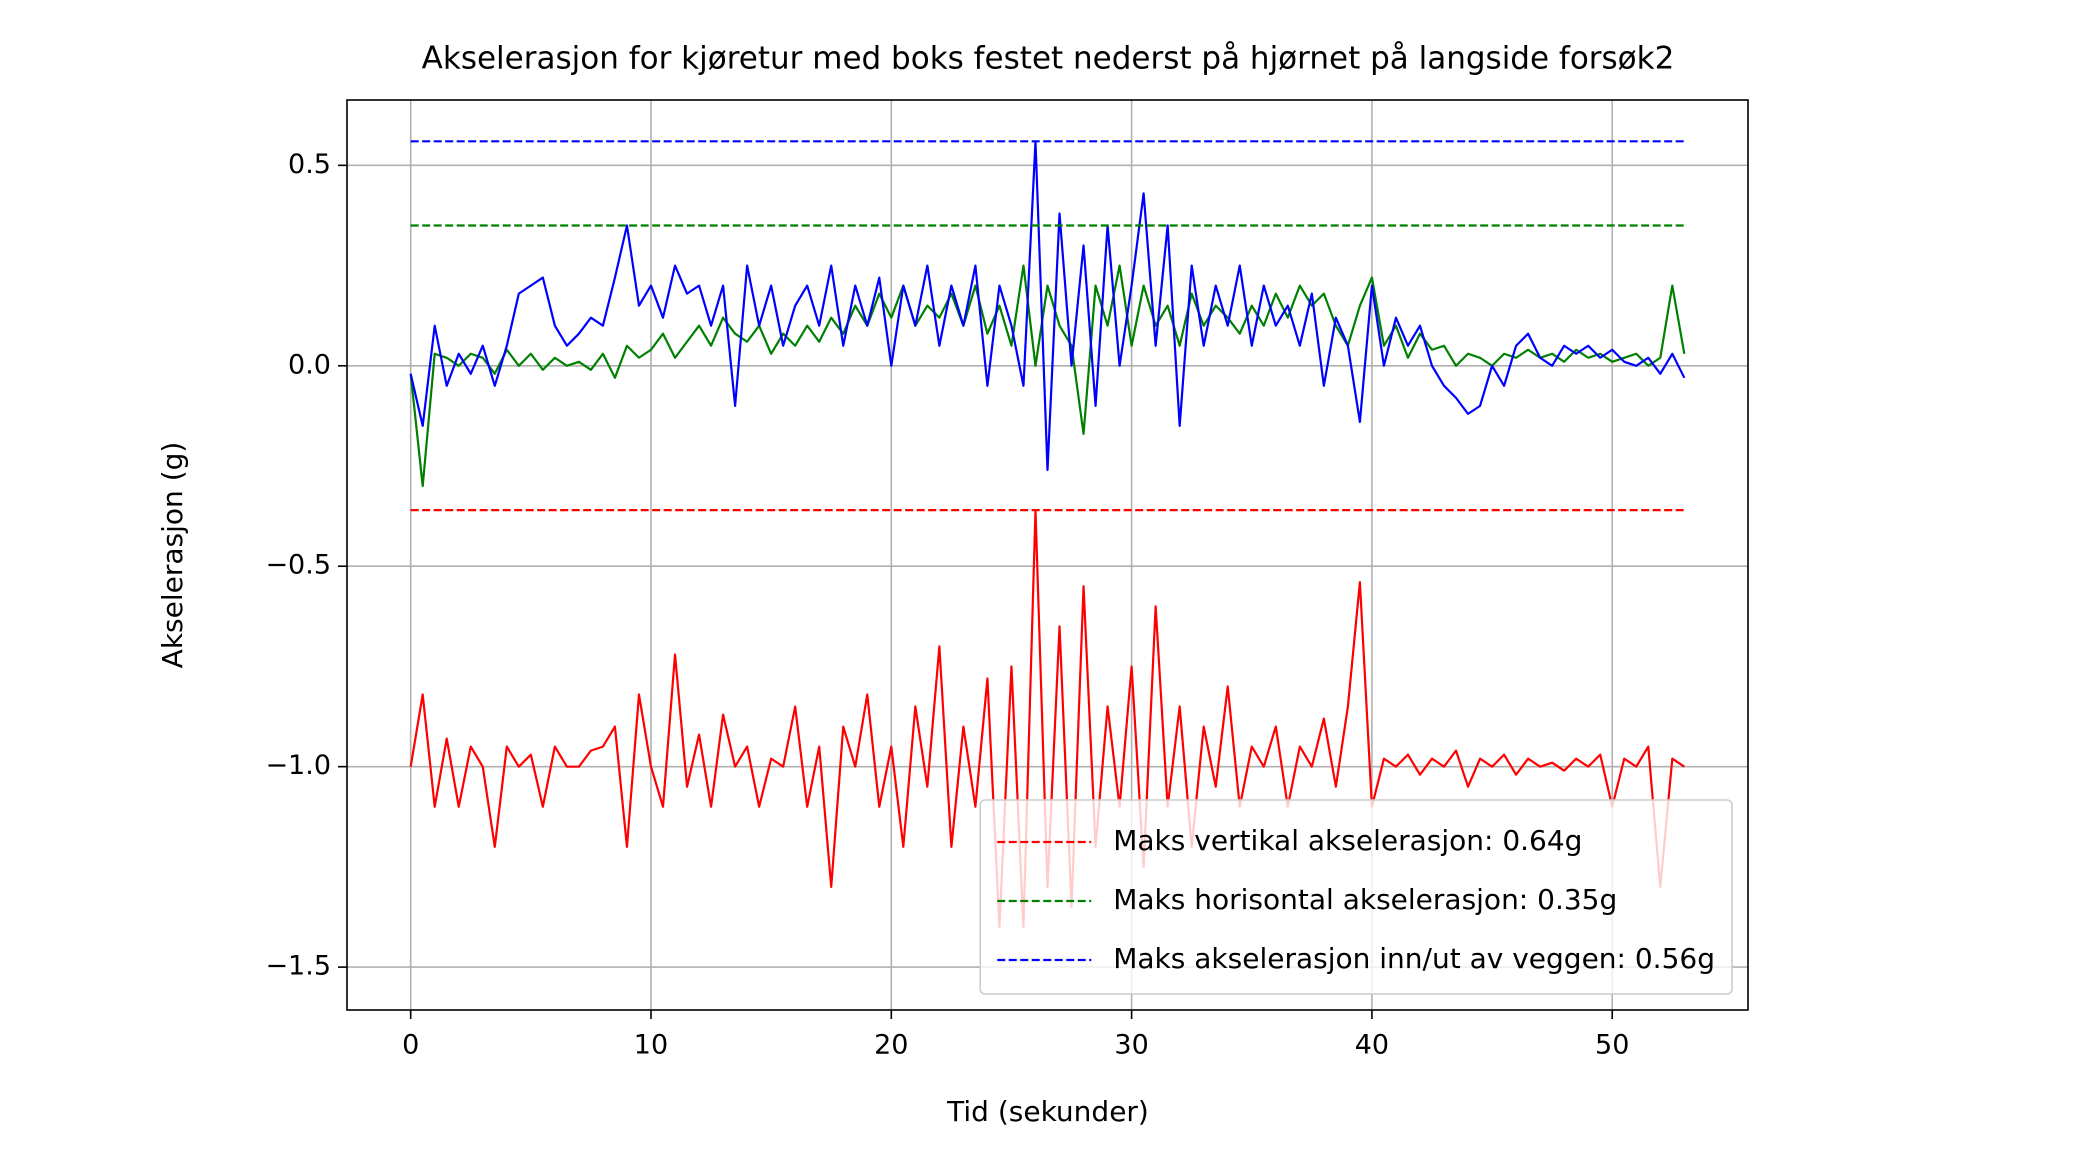  Describe the element at coordinates (309, 164) in the screenshot. I see `y-tick-label: 0.5` at that location.